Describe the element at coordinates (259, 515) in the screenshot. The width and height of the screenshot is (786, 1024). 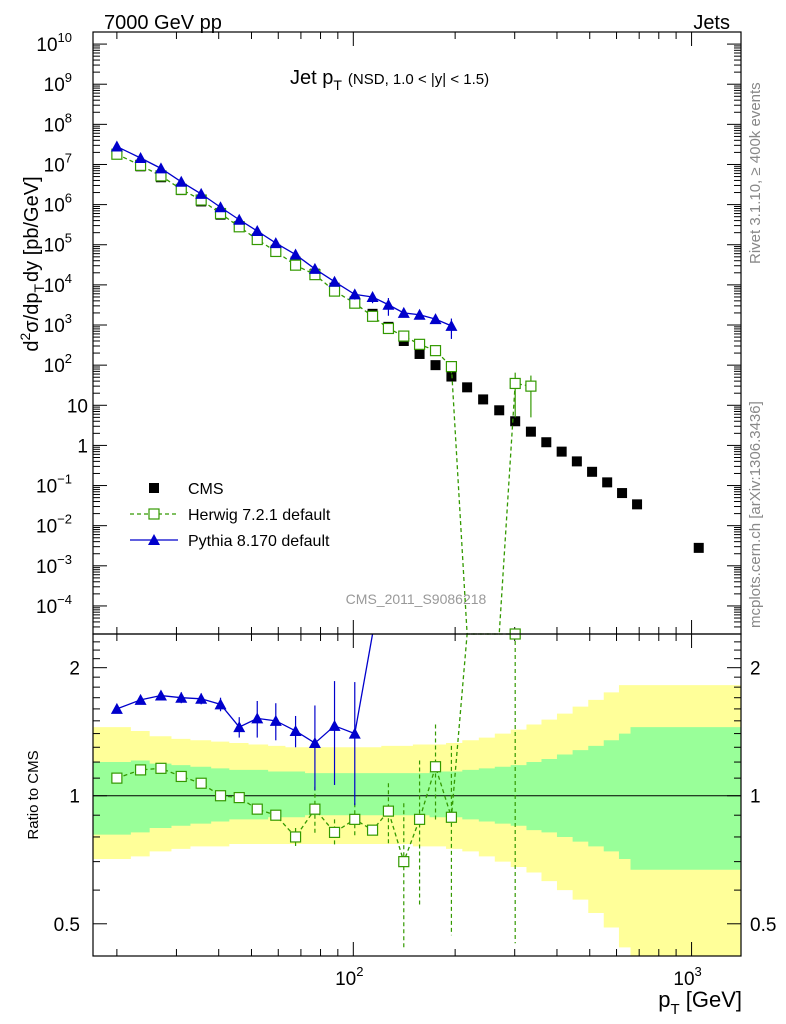
I see `legend-label-herwig: Herwig 7.2.1 default` at that location.